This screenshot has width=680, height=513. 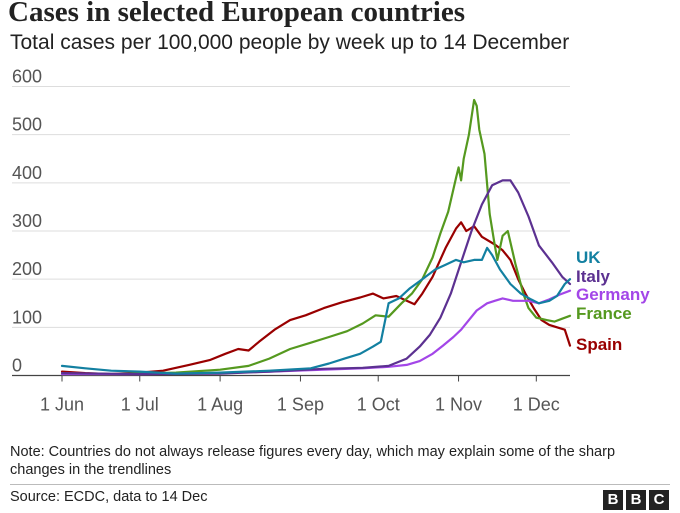 I want to click on y-axis-ticks: 0 100 200 300 400 500 600, so click(x=27, y=221).